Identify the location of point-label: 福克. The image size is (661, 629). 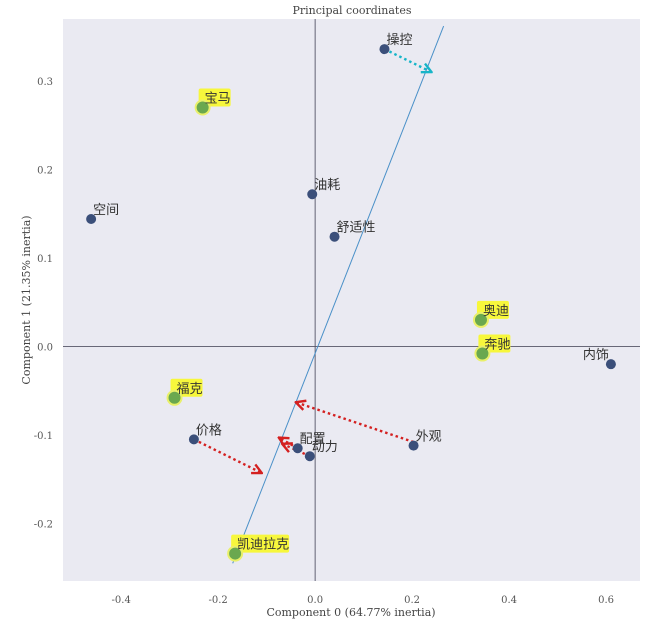
(190, 389).